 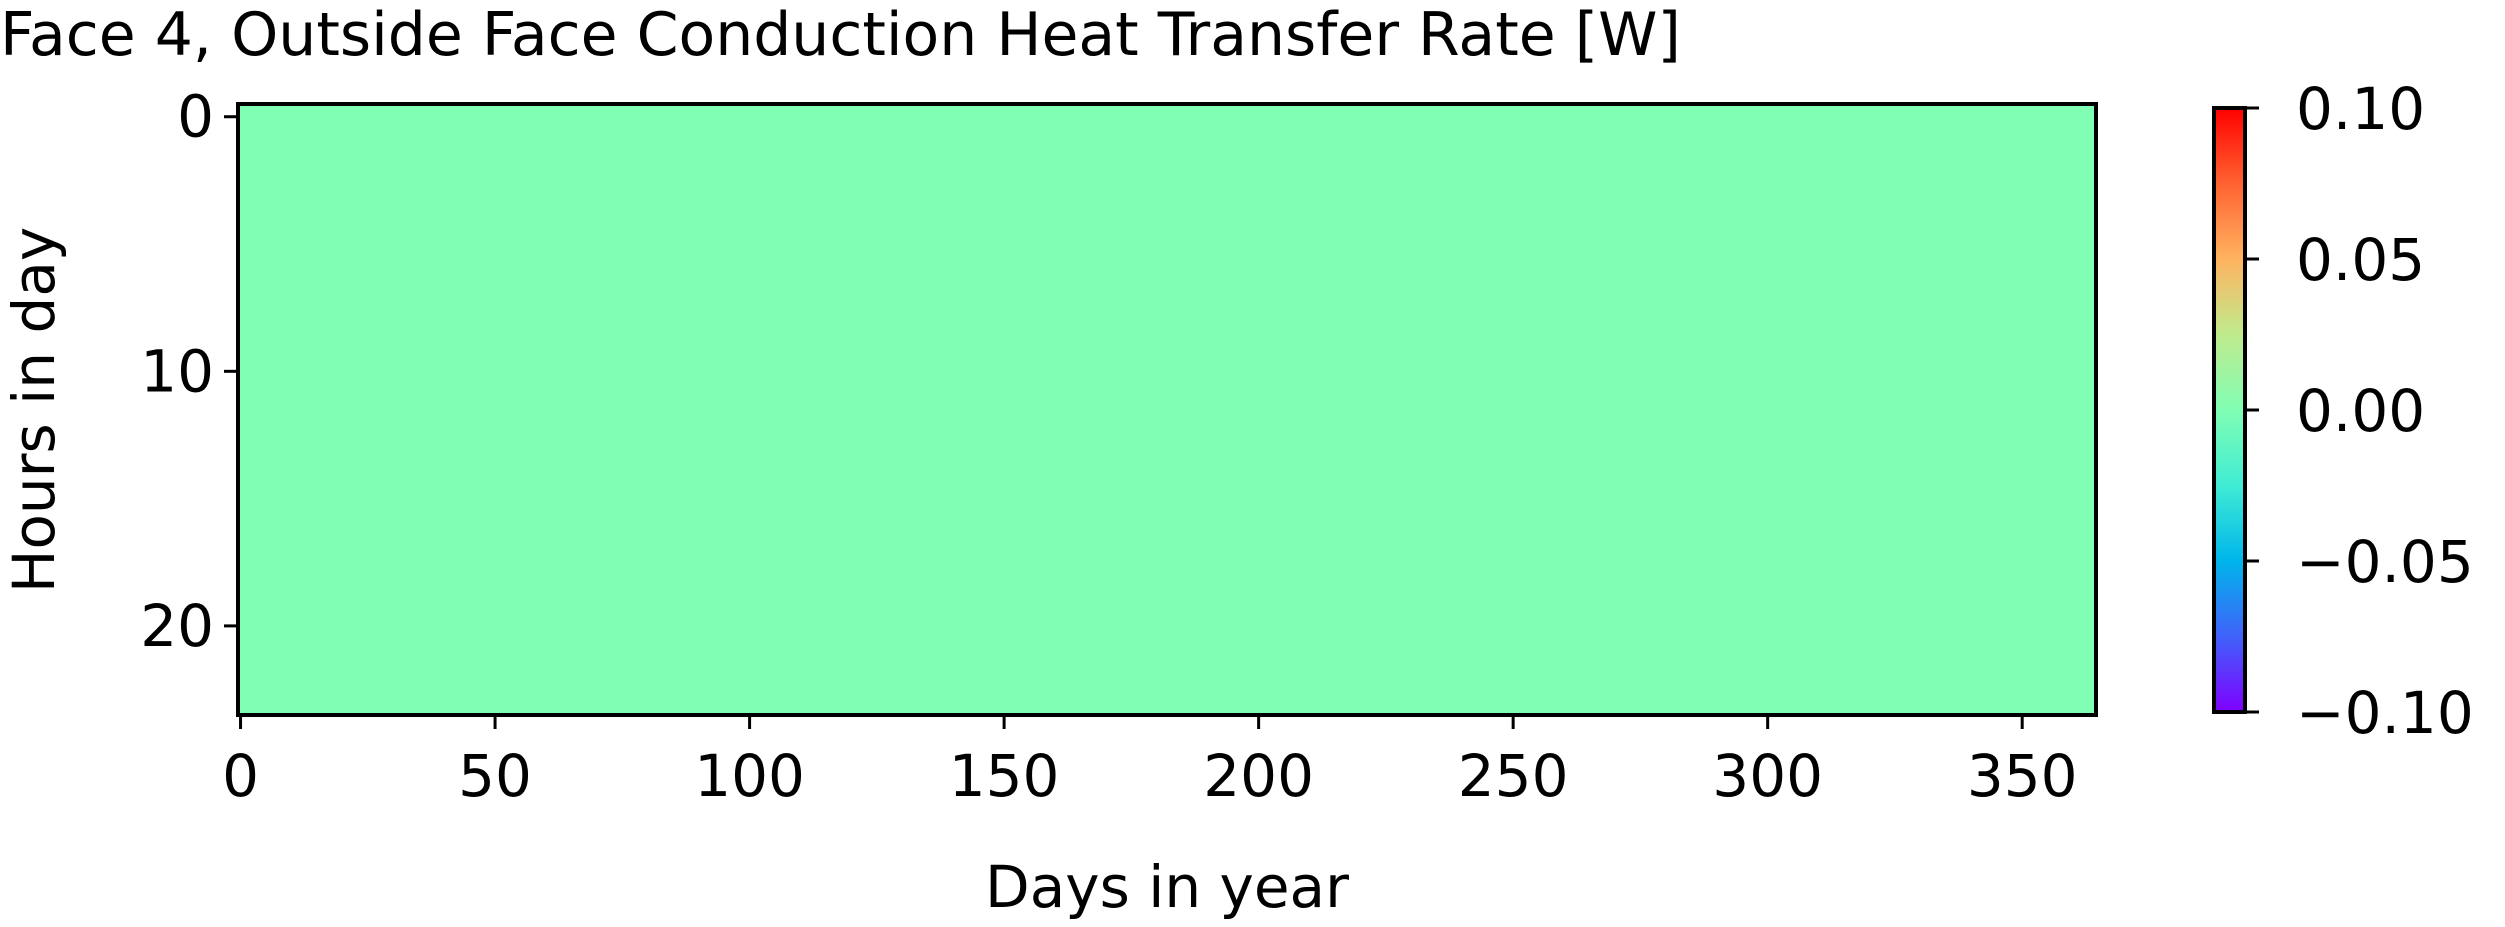 I want to click on x-tick-label: 0, so click(x=240, y=776).